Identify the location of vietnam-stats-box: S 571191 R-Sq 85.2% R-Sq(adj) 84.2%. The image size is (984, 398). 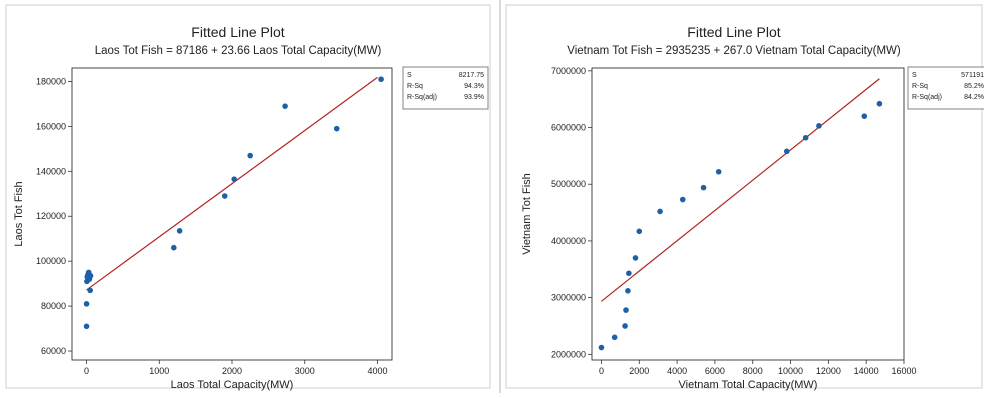
(945, 88).